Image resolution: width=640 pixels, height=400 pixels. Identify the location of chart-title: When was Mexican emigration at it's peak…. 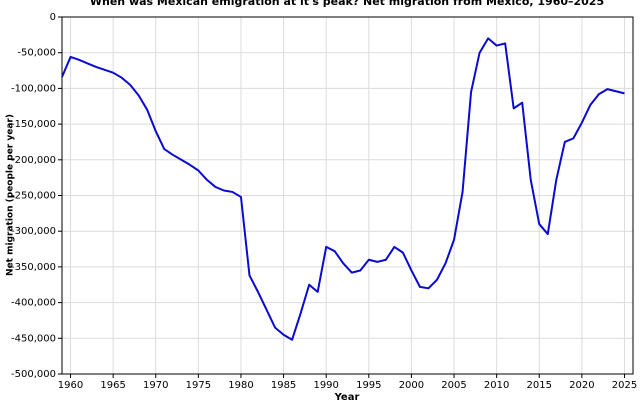
(347, 4).